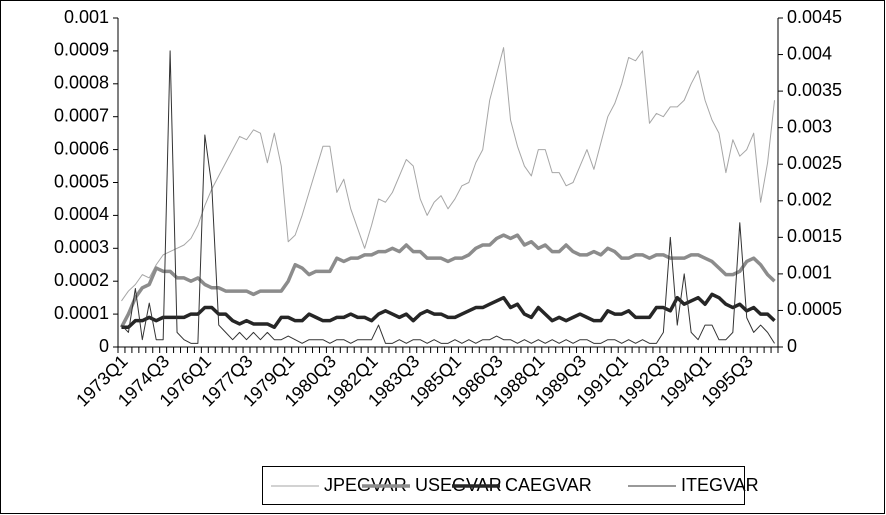 The height and width of the screenshot is (515, 886). What do you see at coordinates (81, 50) in the screenshot?
I see `y-tick-label: 0.0009` at bounding box center [81, 50].